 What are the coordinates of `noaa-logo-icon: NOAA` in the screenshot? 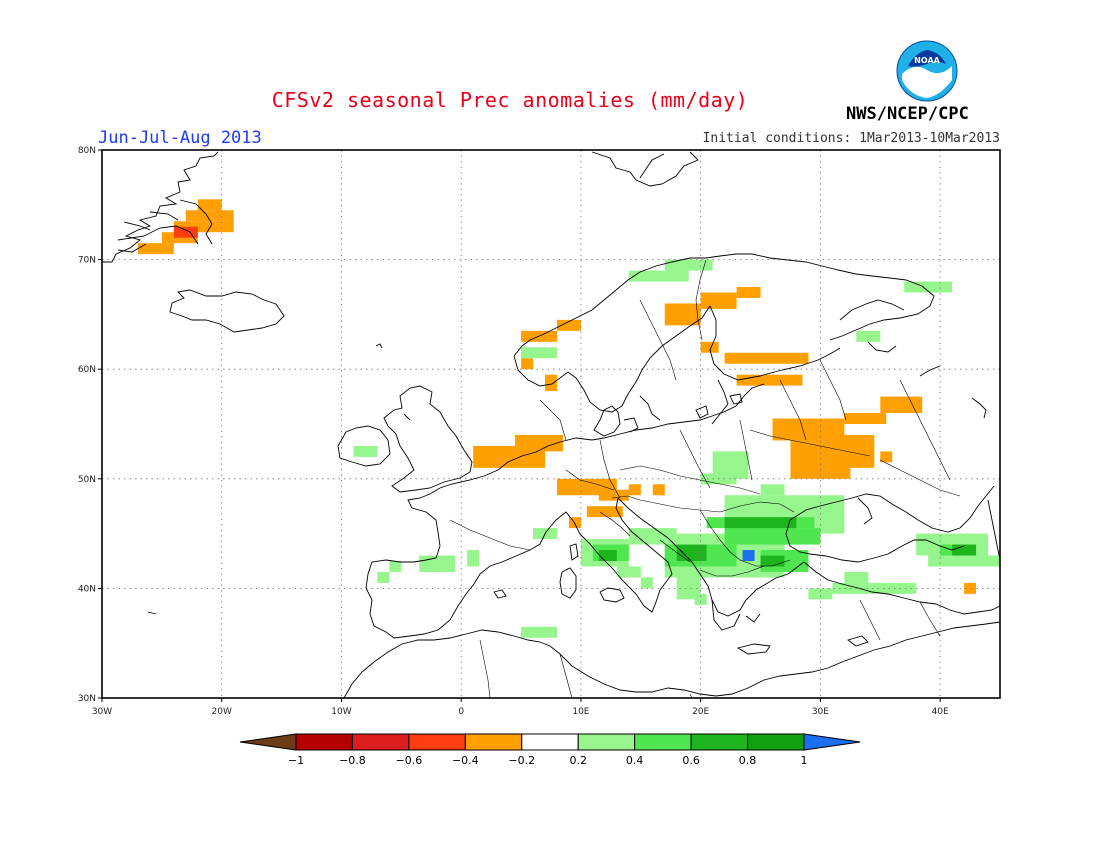 It's located at (927, 71).